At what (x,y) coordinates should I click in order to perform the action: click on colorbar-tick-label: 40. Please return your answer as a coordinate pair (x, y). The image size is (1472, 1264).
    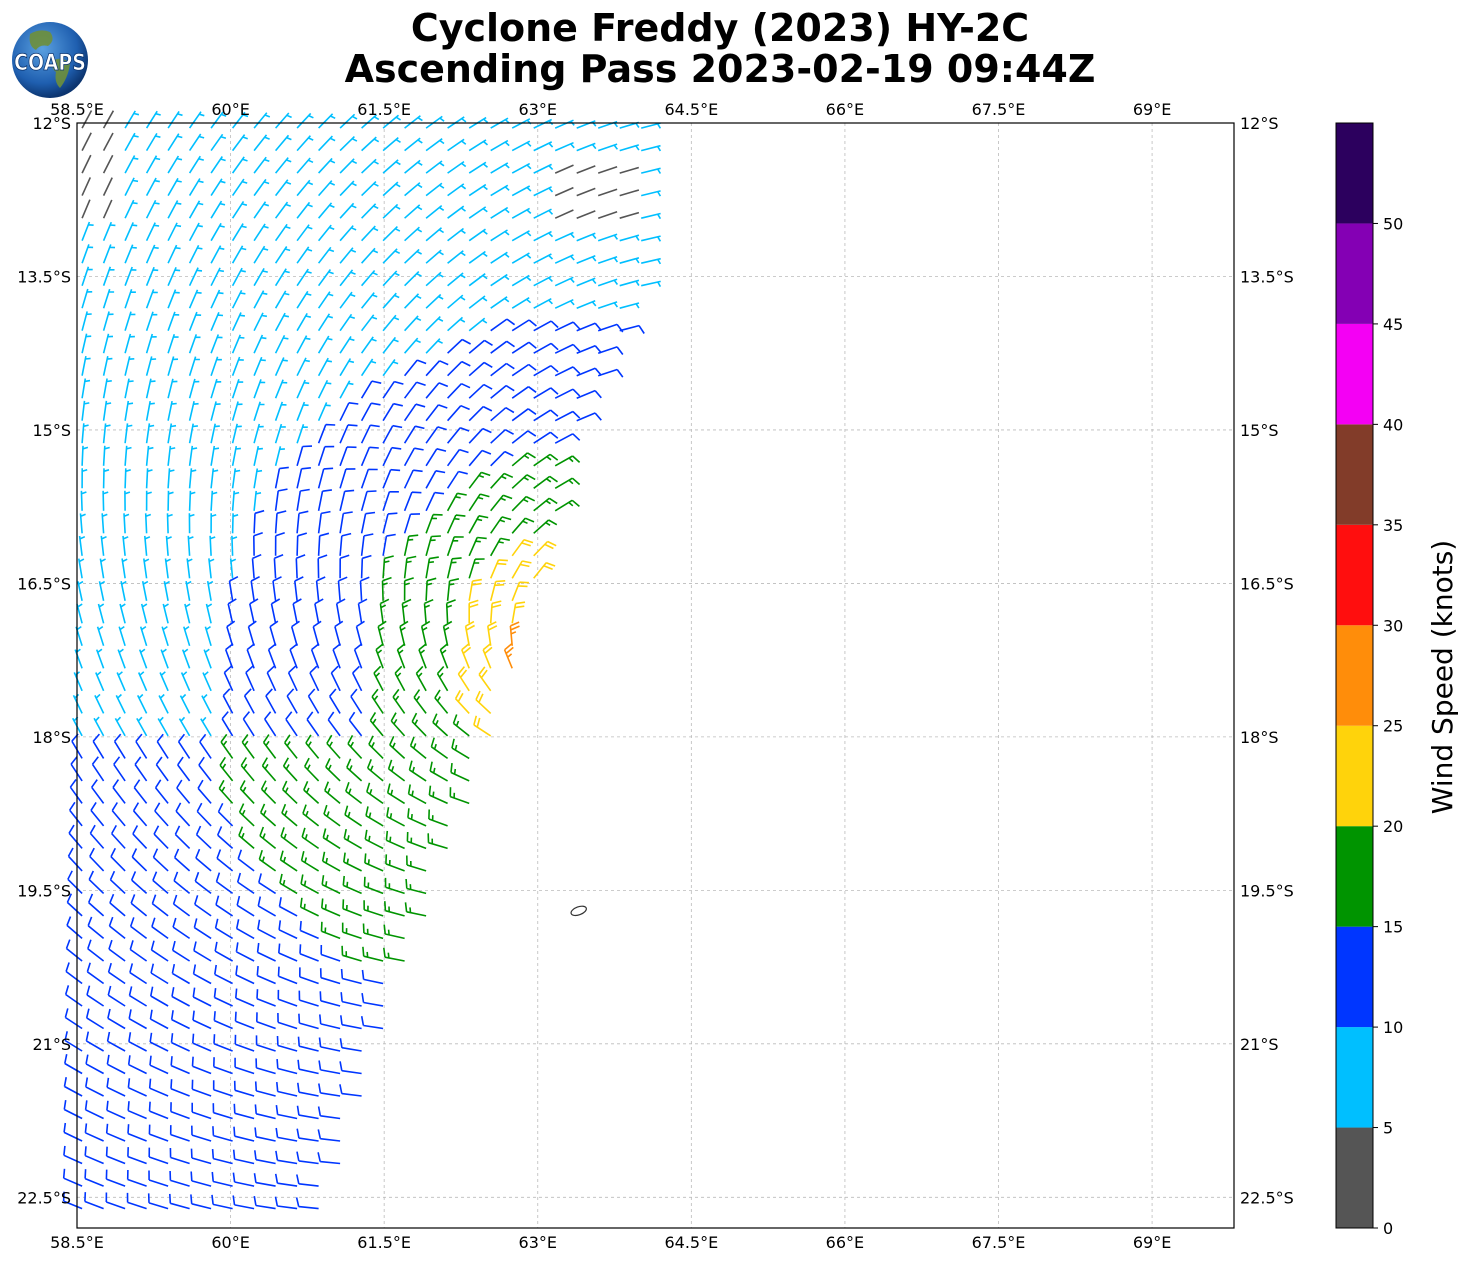
    Looking at the image, I should click on (1393, 424).